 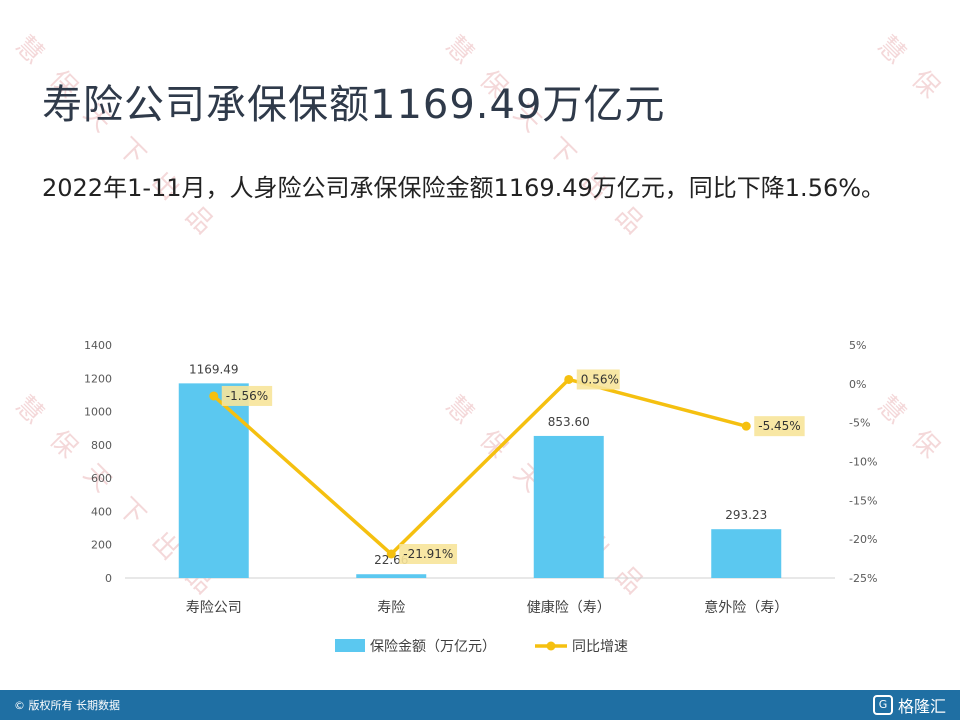 I want to click on line-data-label: -1.56%, so click(x=247, y=396).